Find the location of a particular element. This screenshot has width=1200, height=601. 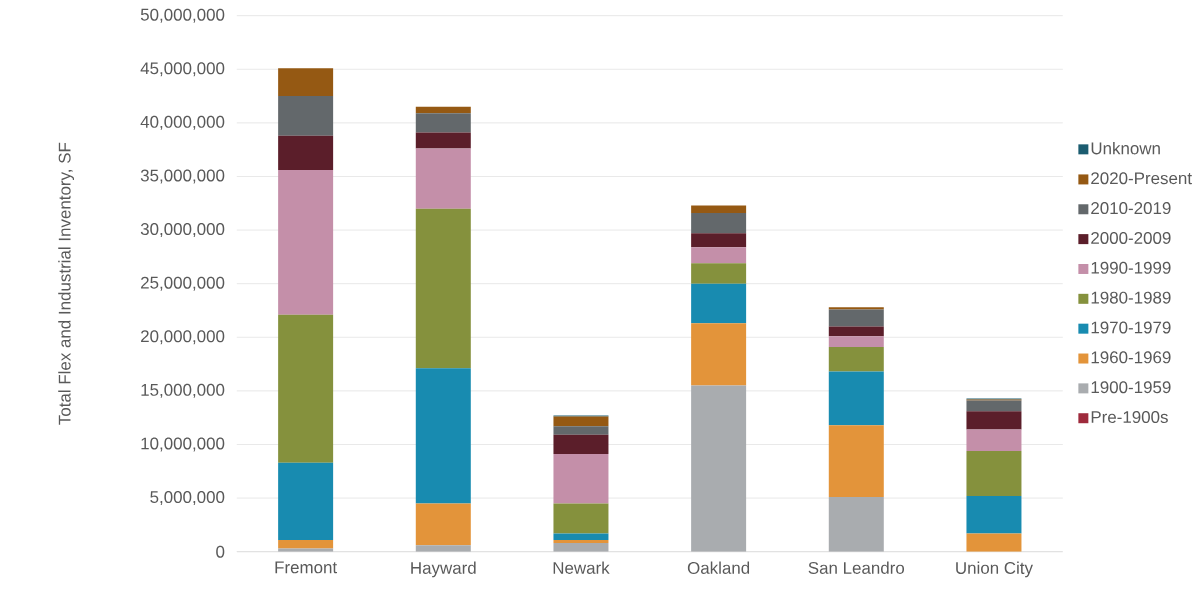

y-tick-label: 35,000,000 is located at coordinates (182, 176).